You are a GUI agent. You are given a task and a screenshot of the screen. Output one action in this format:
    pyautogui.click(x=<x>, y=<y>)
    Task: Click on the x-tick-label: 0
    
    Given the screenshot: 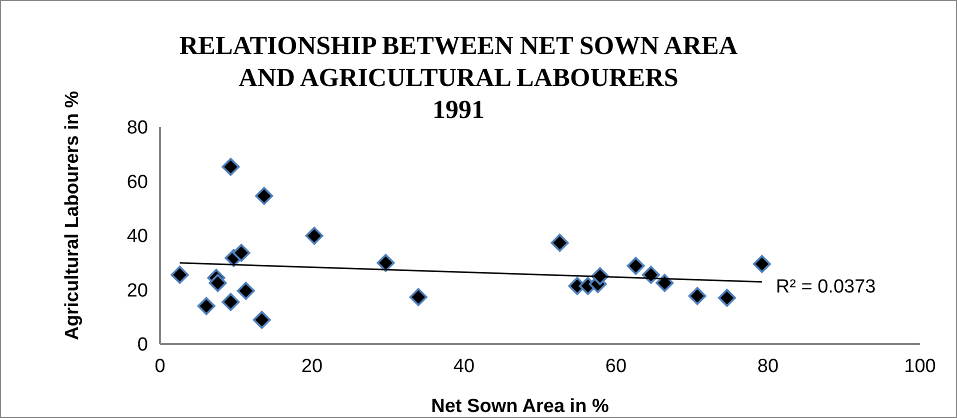 What is the action you would take?
    pyautogui.click(x=160, y=366)
    